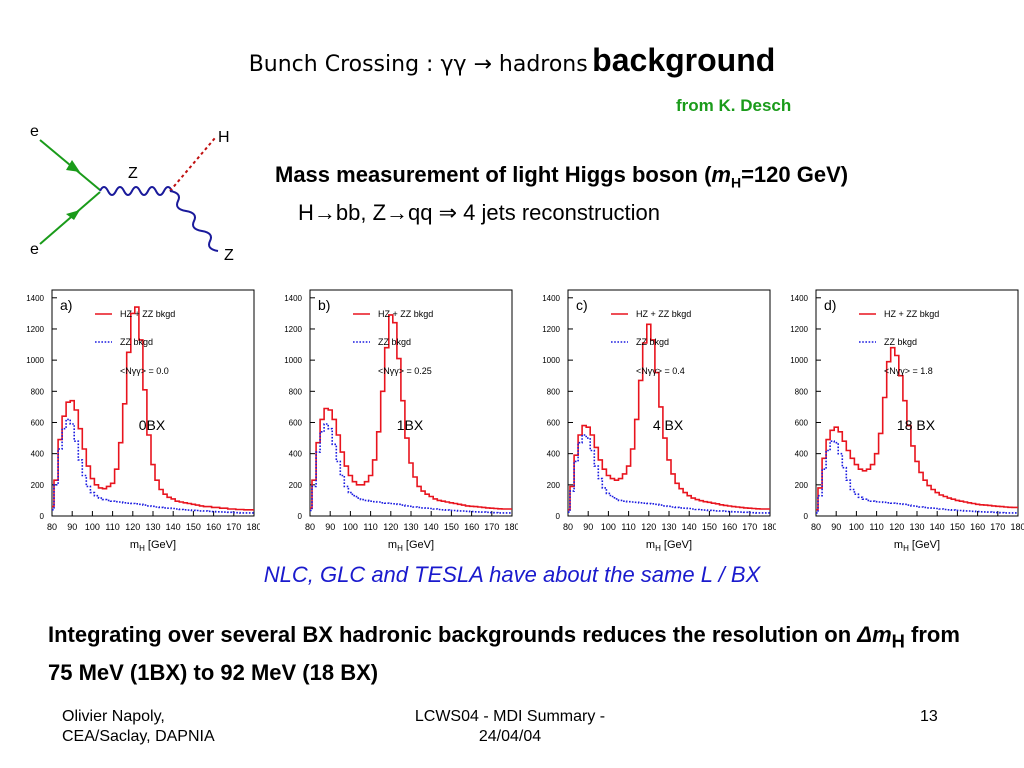  Describe the element at coordinates (493, 174) in the screenshot. I see `mass-text-a: Mass measurement of light Higgs boson (` at that location.